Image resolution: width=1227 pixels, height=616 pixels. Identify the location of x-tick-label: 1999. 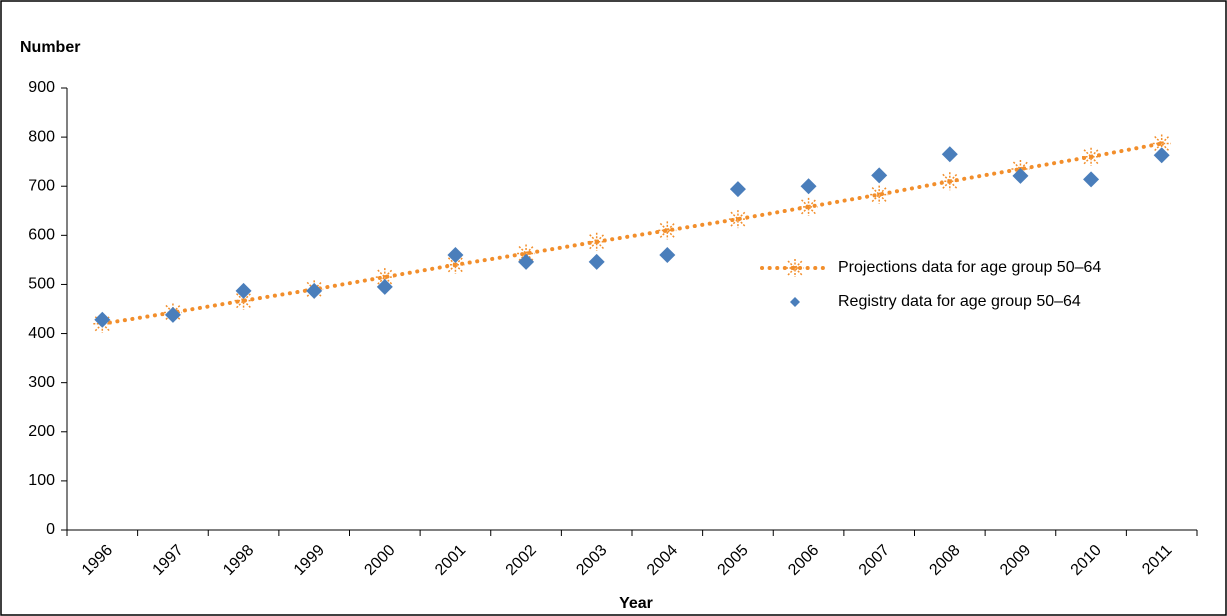
(309, 560).